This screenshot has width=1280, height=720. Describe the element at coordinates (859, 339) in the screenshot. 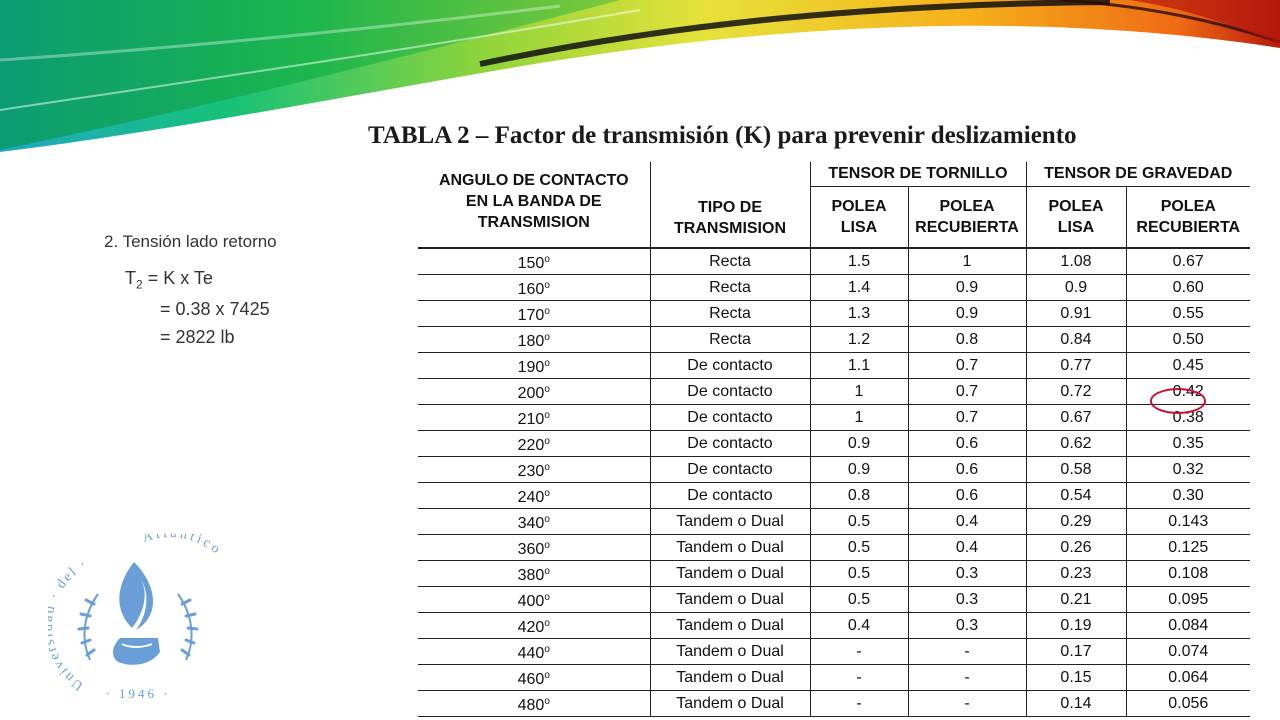

I see `cell-screw-smooth: 1.2` at that location.